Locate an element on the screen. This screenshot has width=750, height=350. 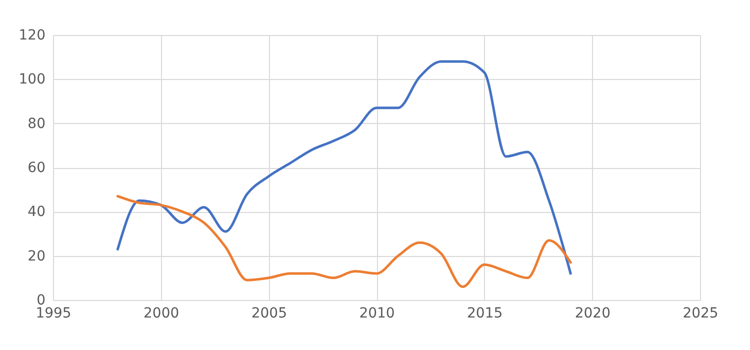
x-tick-label: 2000 is located at coordinates (162, 314).